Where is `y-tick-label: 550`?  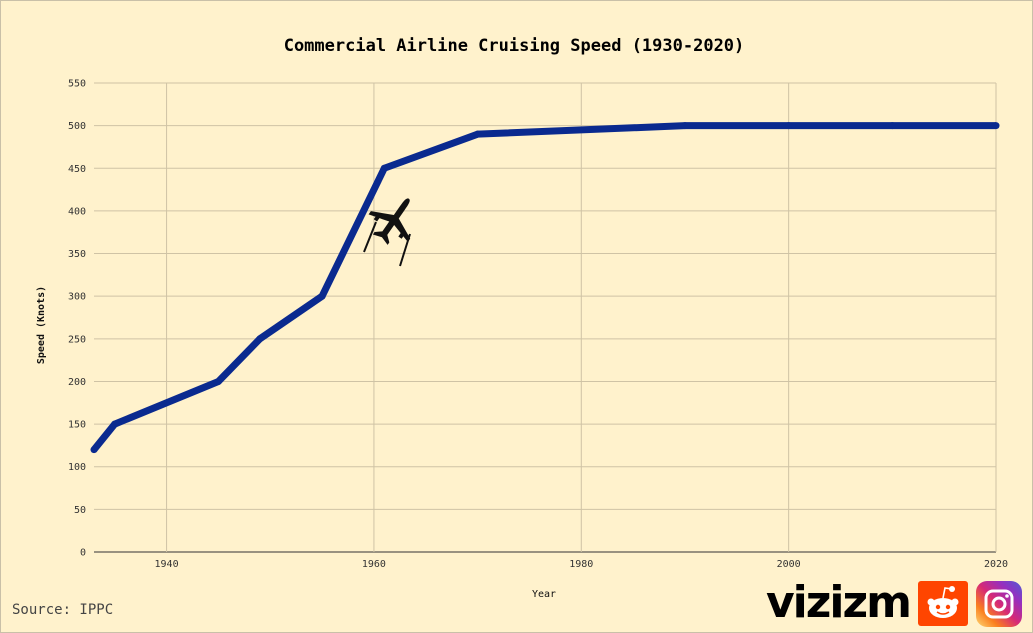
y-tick-label: 550 is located at coordinates (77, 84).